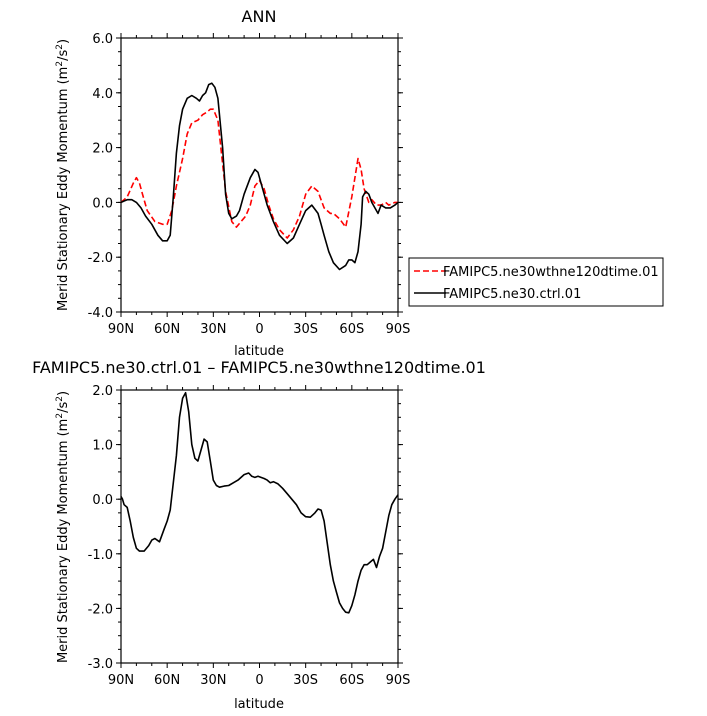 Image resolution: width=707 pixels, height=716 pixels. Describe the element at coordinates (63, 407) in the screenshot. I see `chart-bottom-y-axis-label-mid: /s` at that location.